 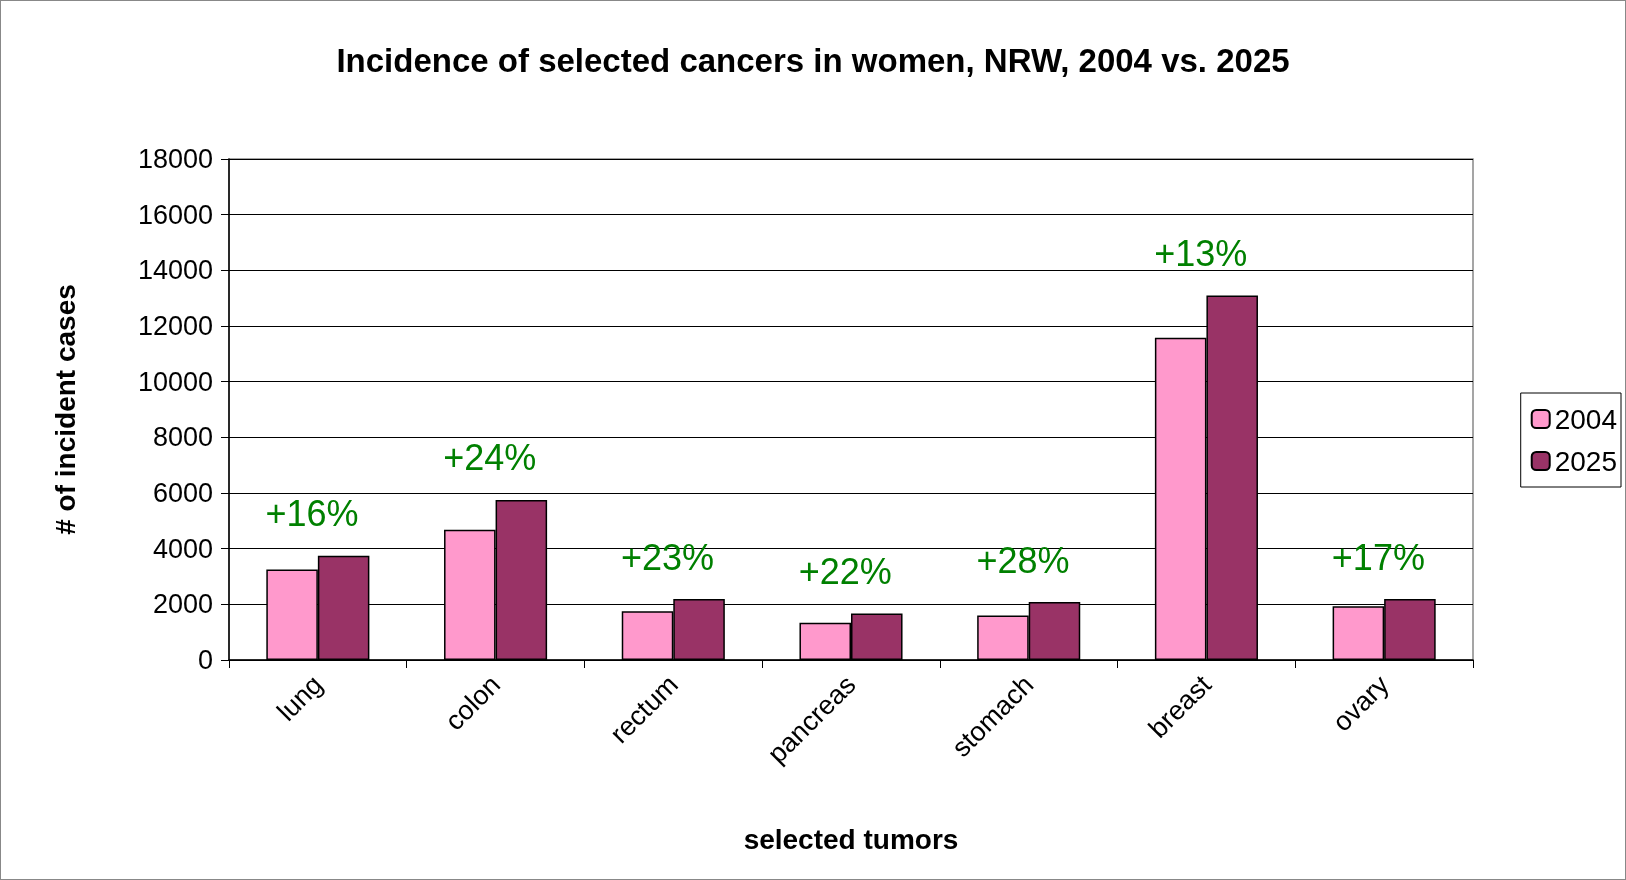 I want to click on y-tick-label: 14000, so click(x=175, y=270).